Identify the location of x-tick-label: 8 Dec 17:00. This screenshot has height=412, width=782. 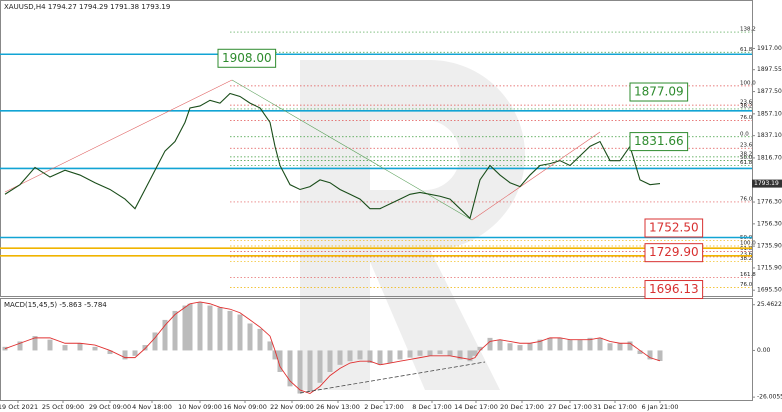
(432, 407).